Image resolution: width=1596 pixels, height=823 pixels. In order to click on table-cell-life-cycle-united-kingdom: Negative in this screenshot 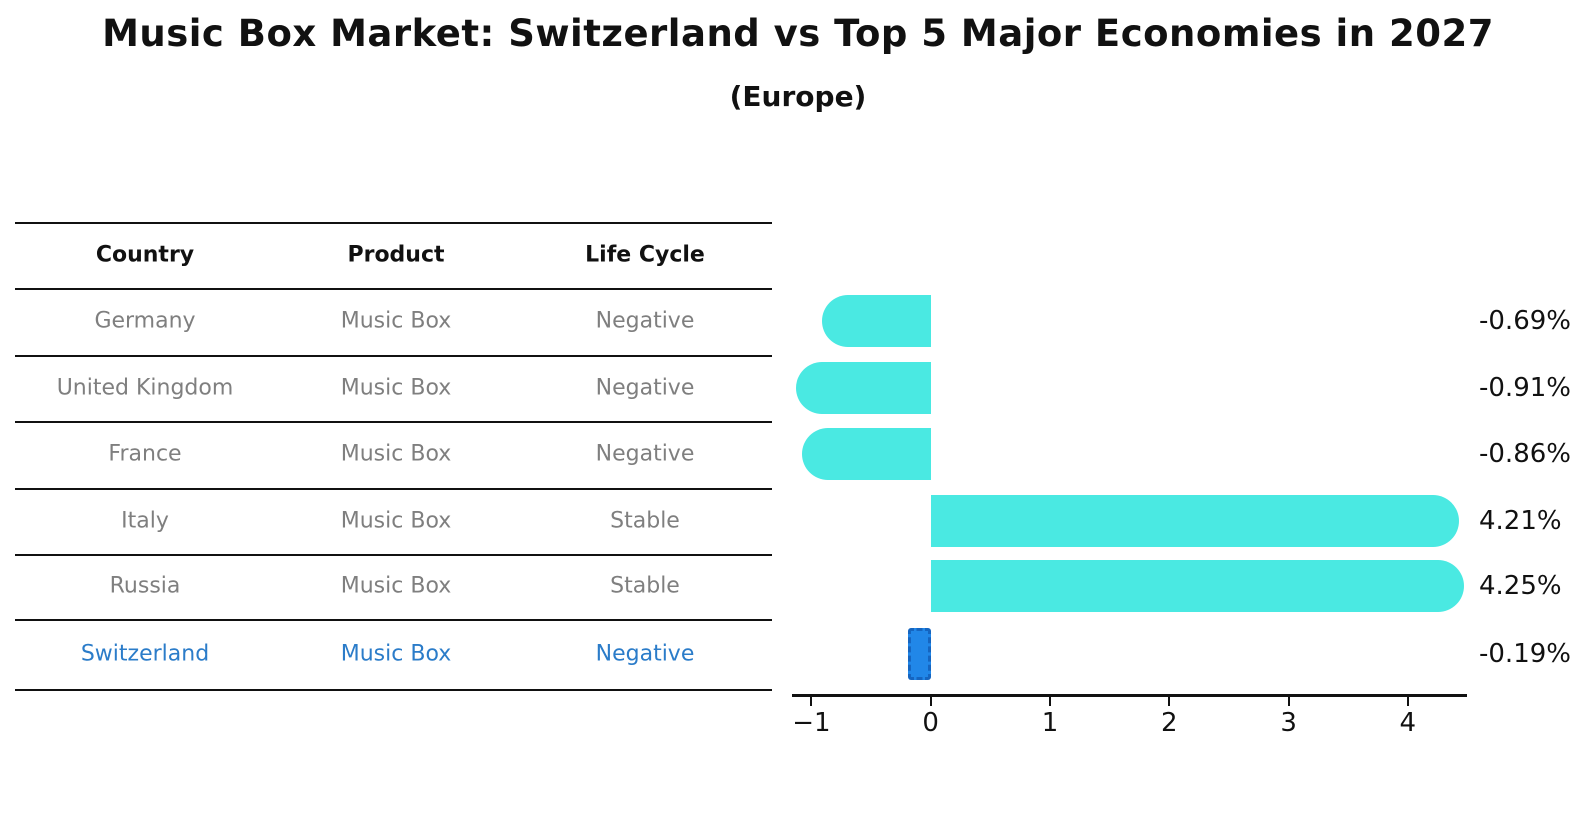, I will do `click(645, 388)`.